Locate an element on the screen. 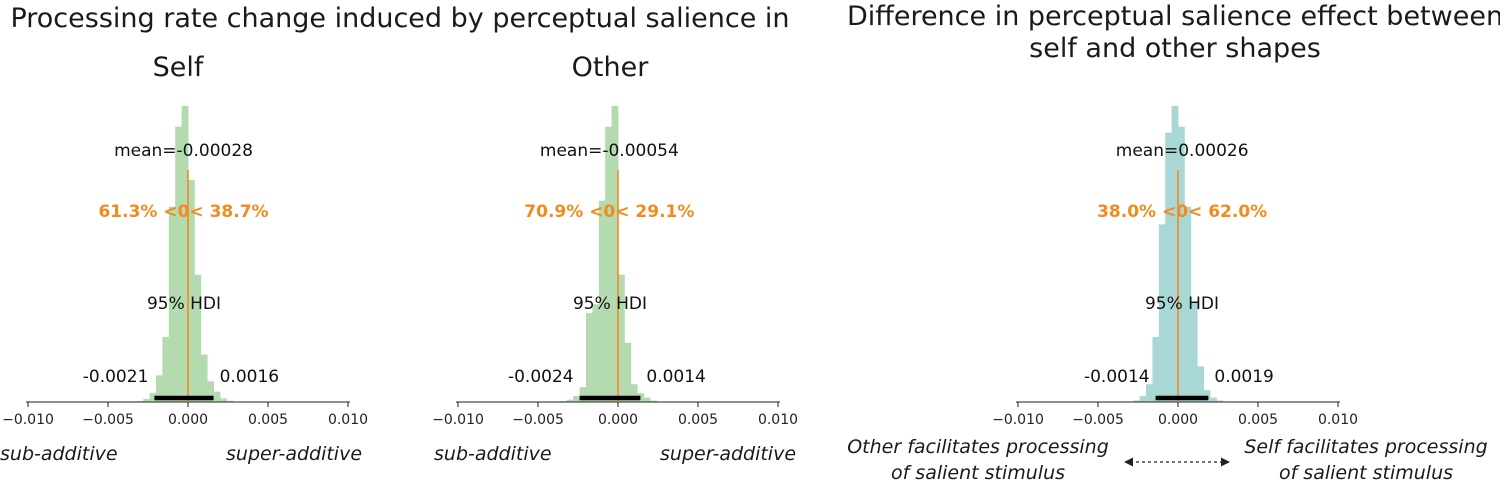  percent-label: 38.0% <0< 62.0% is located at coordinates (1182, 212).